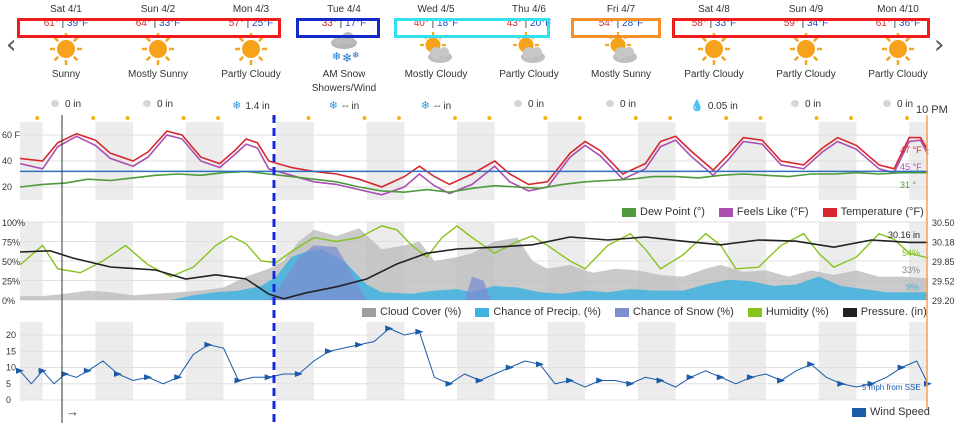 The width and height of the screenshot is (960, 423). I want to click on legend-label: Humidity (%), so click(797, 312).